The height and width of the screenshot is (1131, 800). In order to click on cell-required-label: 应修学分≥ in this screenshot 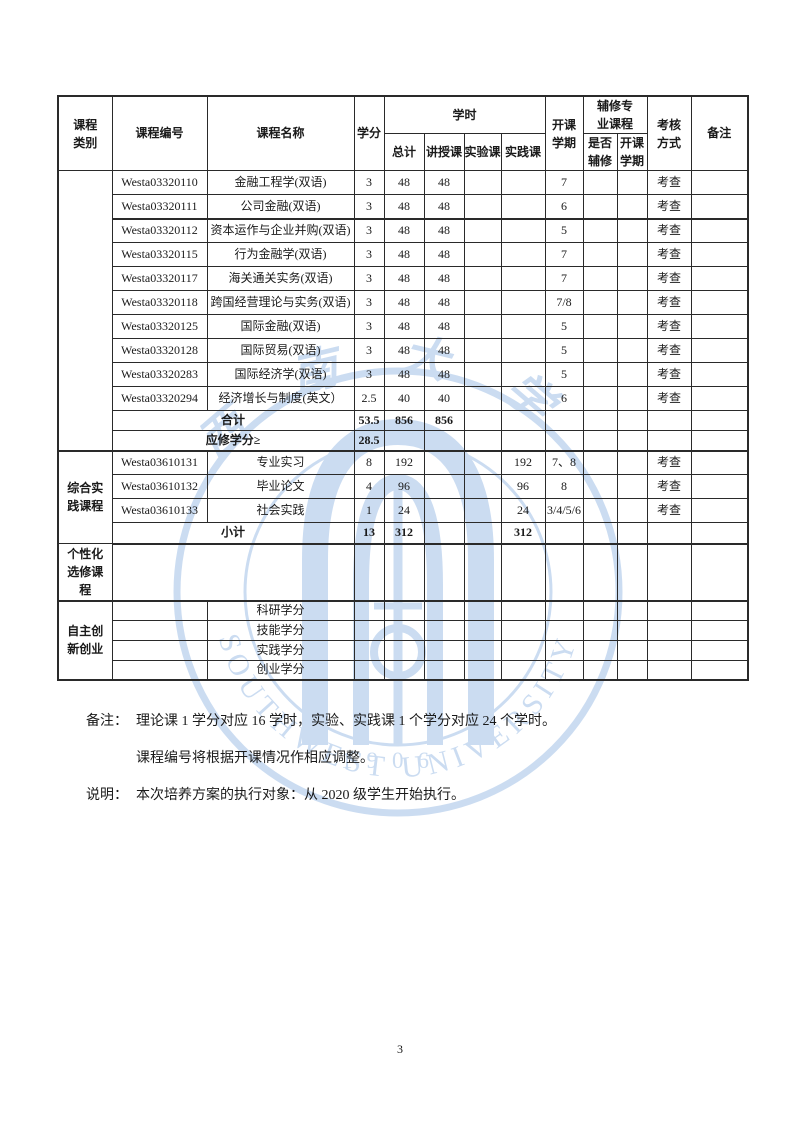, I will do `click(233, 440)`.